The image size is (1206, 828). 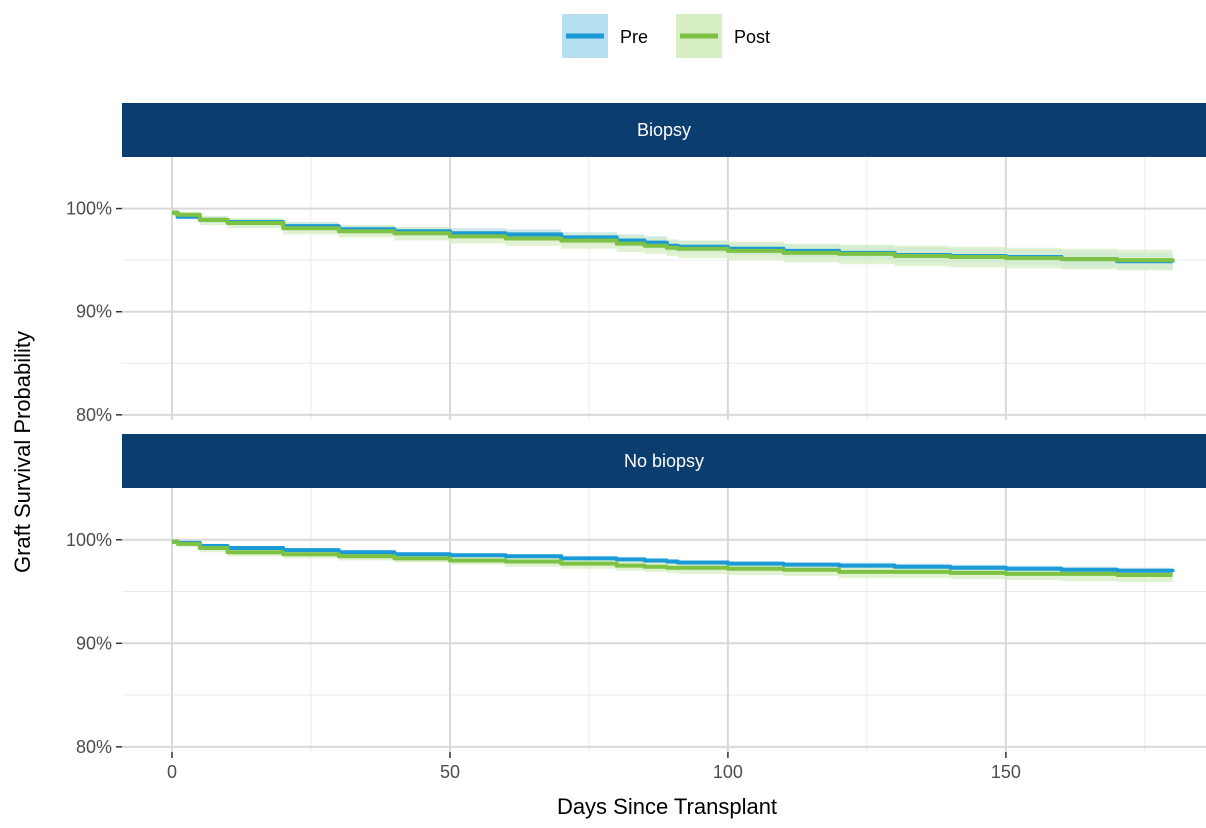 What do you see at coordinates (605, 36) in the screenshot?
I see `legend-item-pre: Pre` at bounding box center [605, 36].